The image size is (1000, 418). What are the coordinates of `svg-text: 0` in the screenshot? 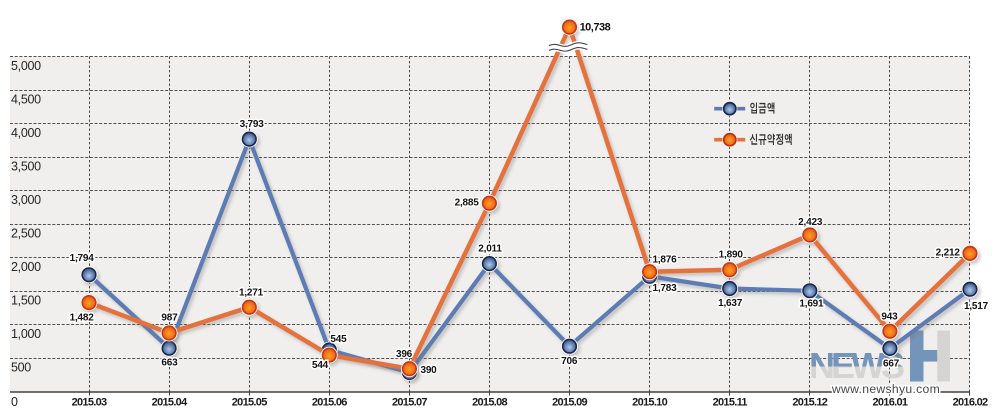 It's located at (14, 402).